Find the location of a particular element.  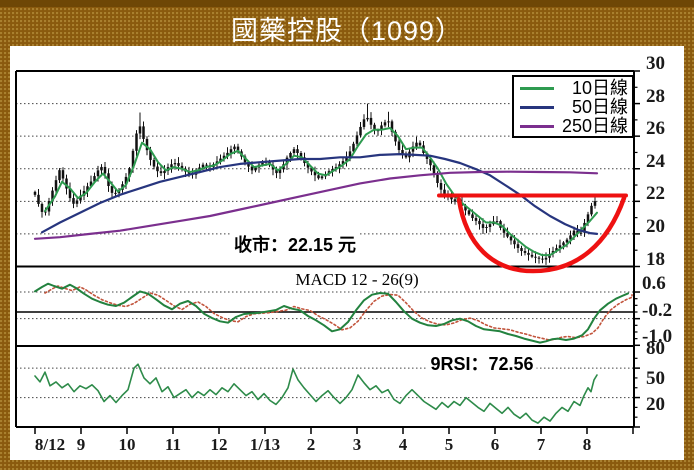

rsi-axis-label: 50 is located at coordinates (655, 378).